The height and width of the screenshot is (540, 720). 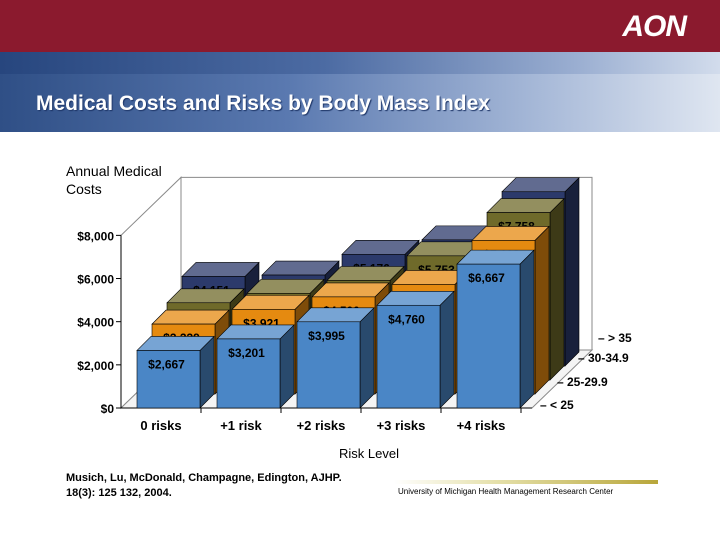 I want to click on aon-logo: AON, so click(x=654, y=26).